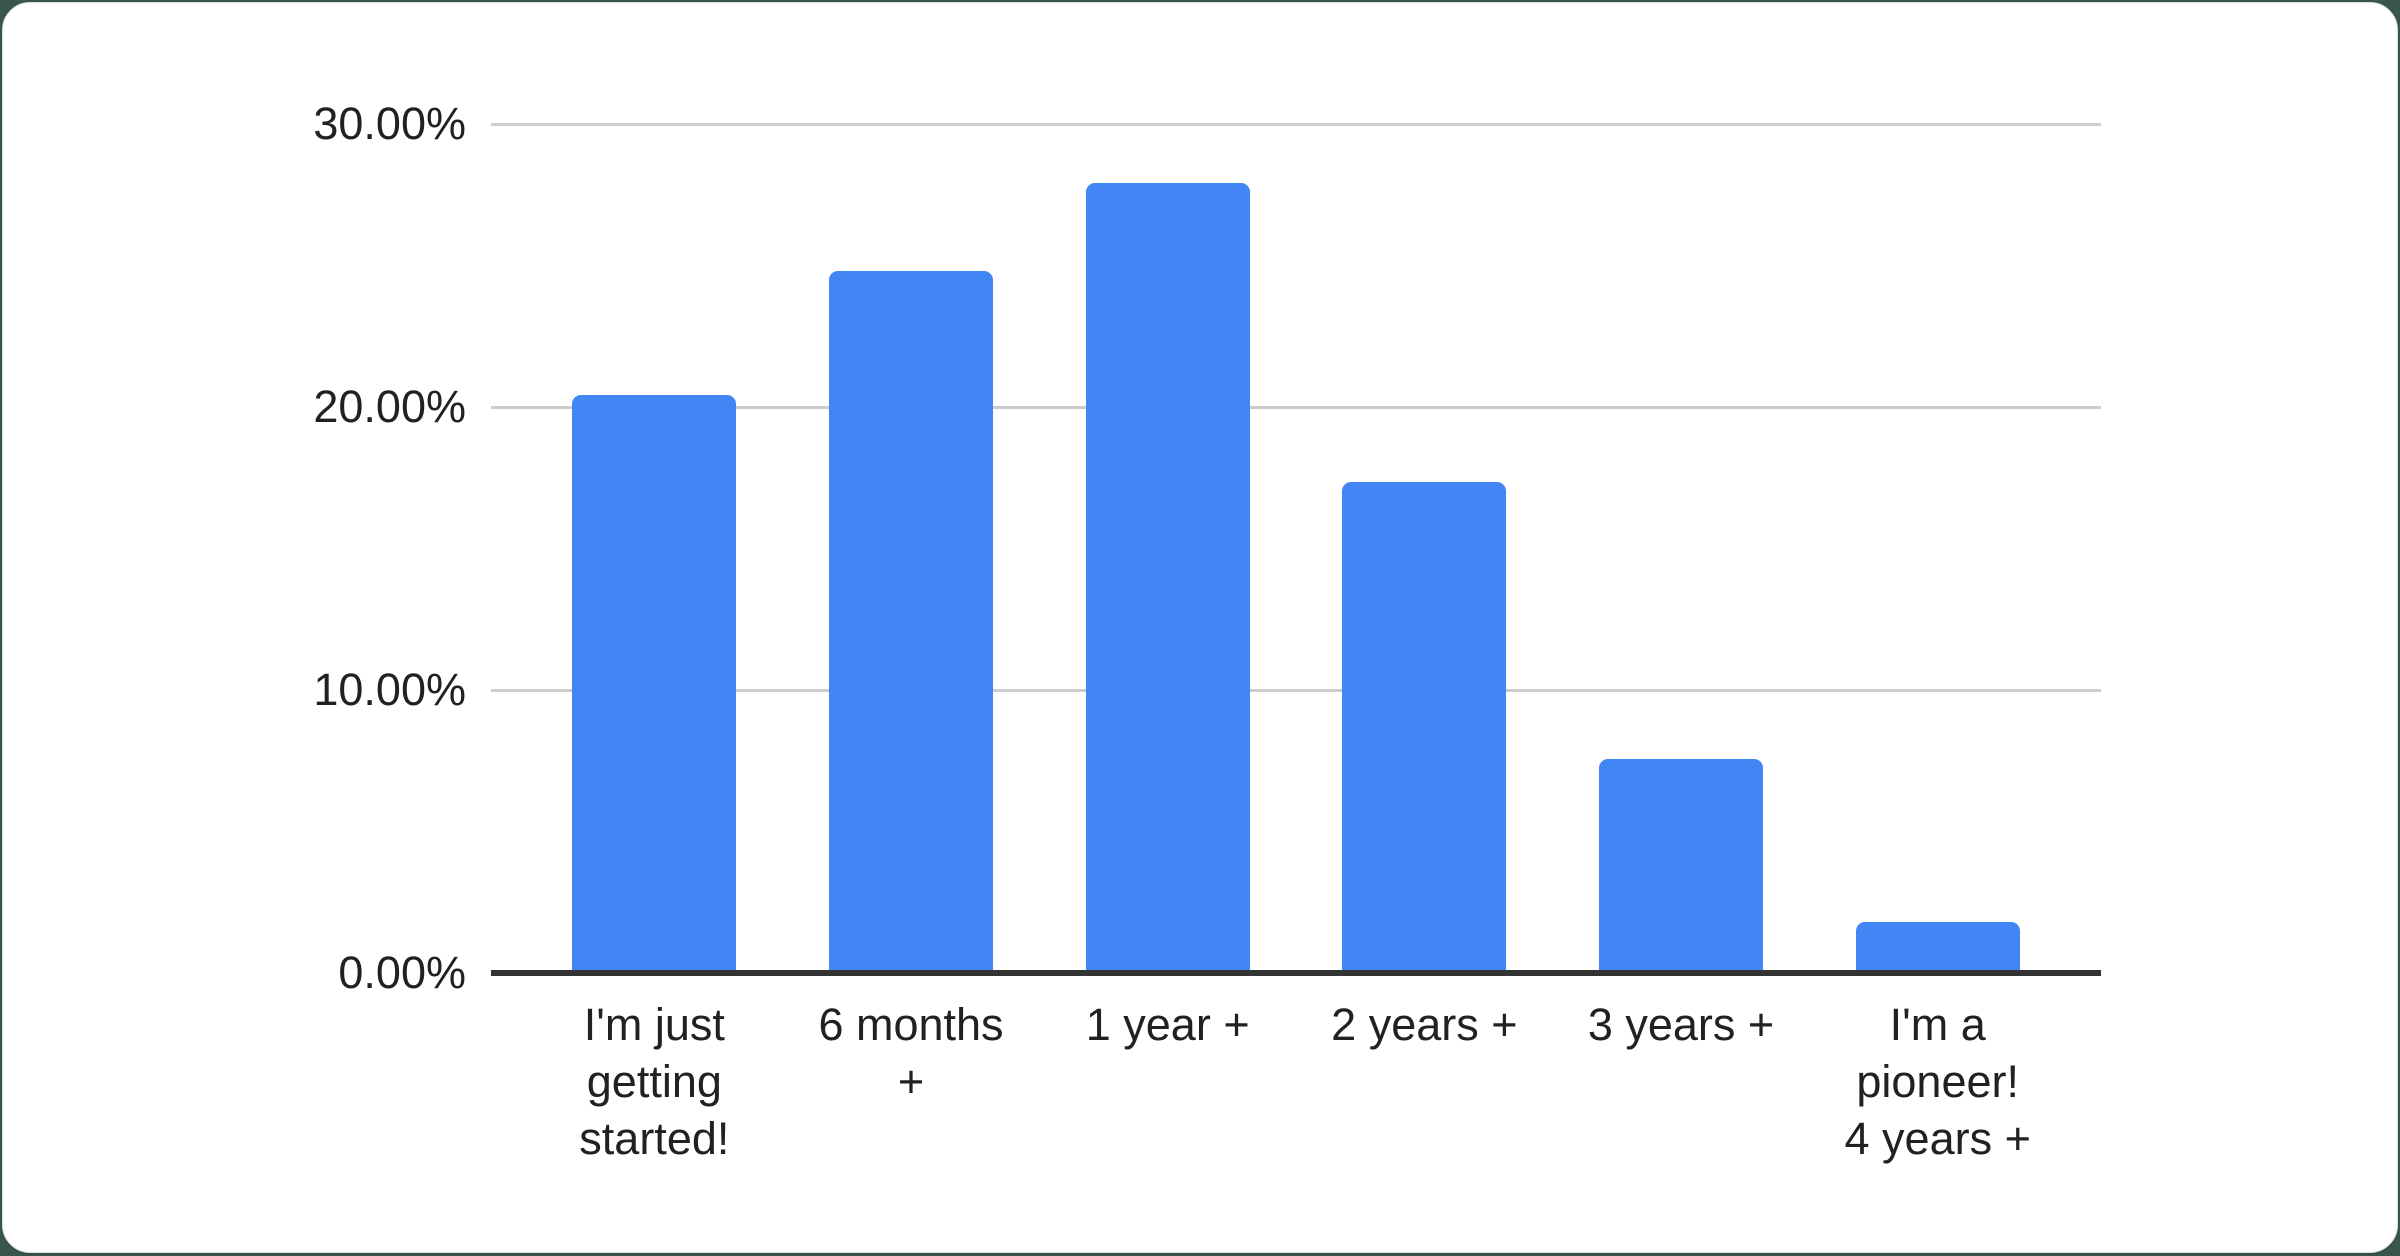 This screenshot has width=2400, height=1256. What do you see at coordinates (1424, 1024) in the screenshot?
I see `x-axis-category-label: 2 years +` at bounding box center [1424, 1024].